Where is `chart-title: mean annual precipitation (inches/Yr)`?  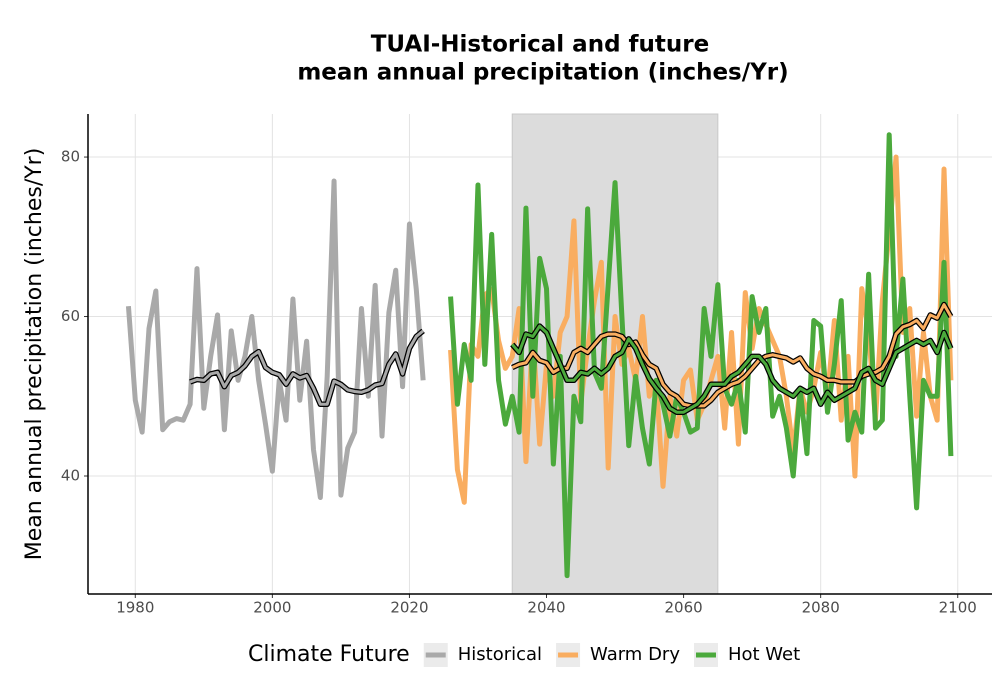
chart-title: mean annual precipitation (inches/Yr) is located at coordinates (542, 73).